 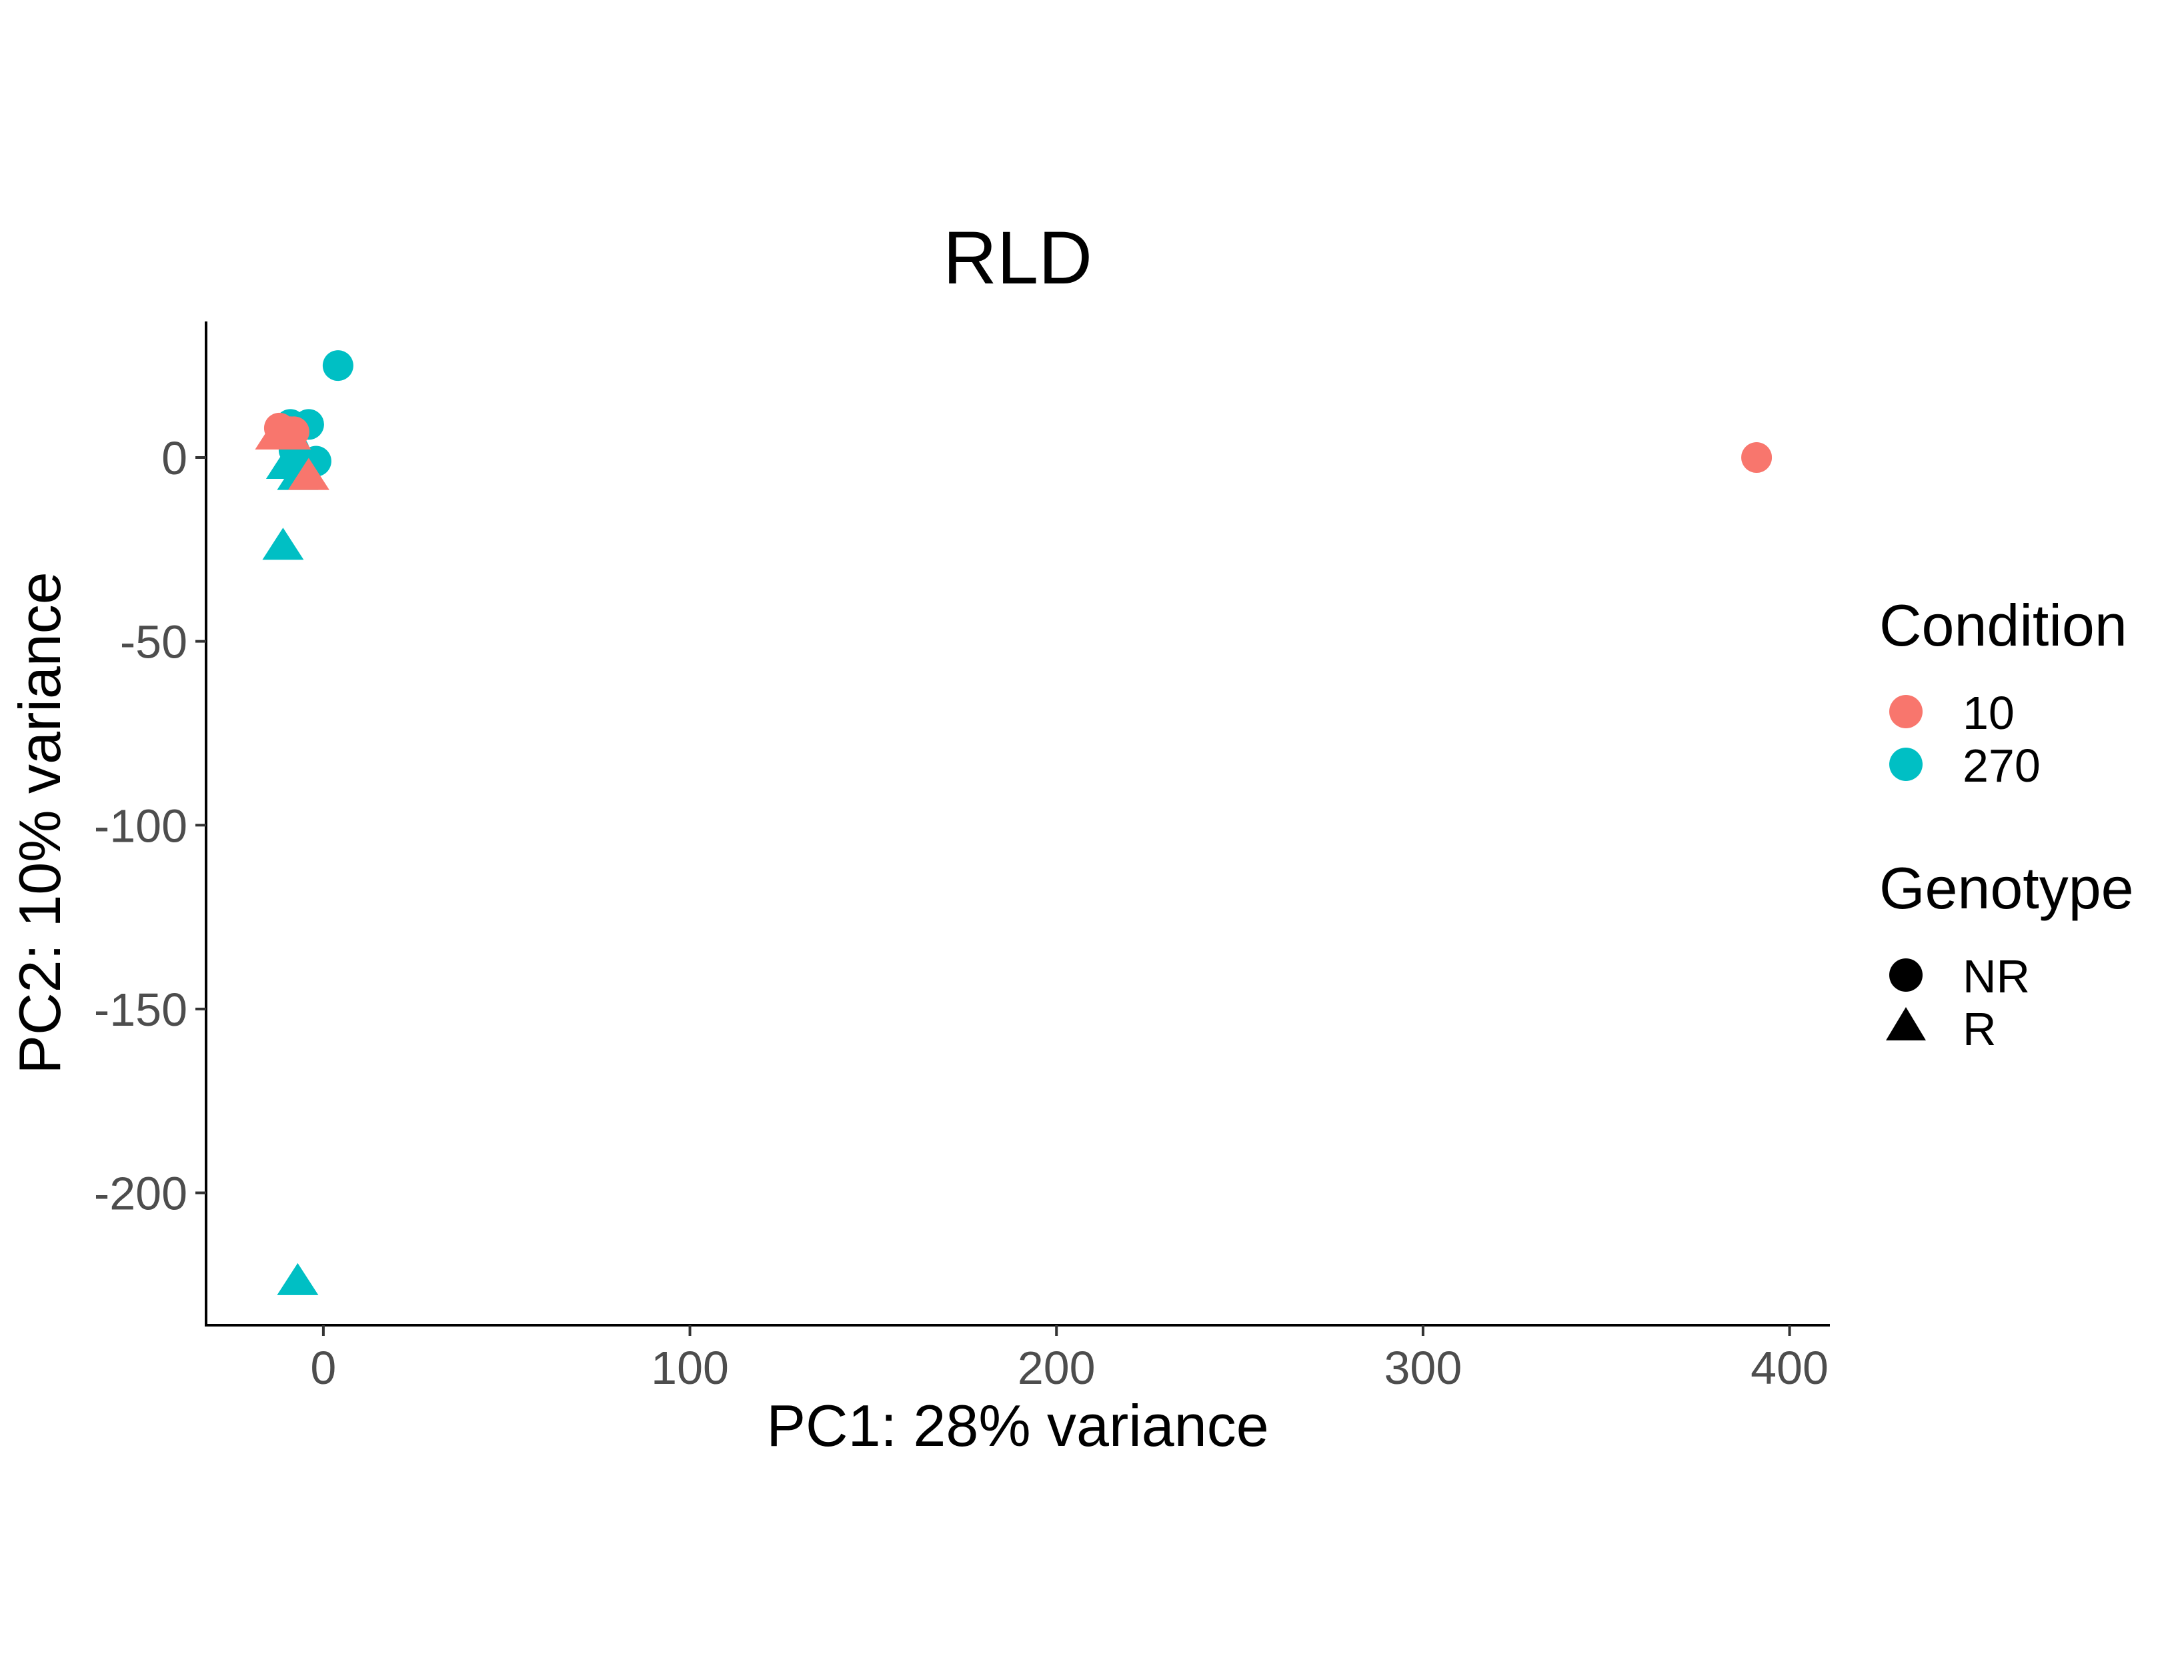 What do you see at coordinates (2007, 888) in the screenshot?
I see `legend-genotype-title: Genotype` at bounding box center [2007, 888].